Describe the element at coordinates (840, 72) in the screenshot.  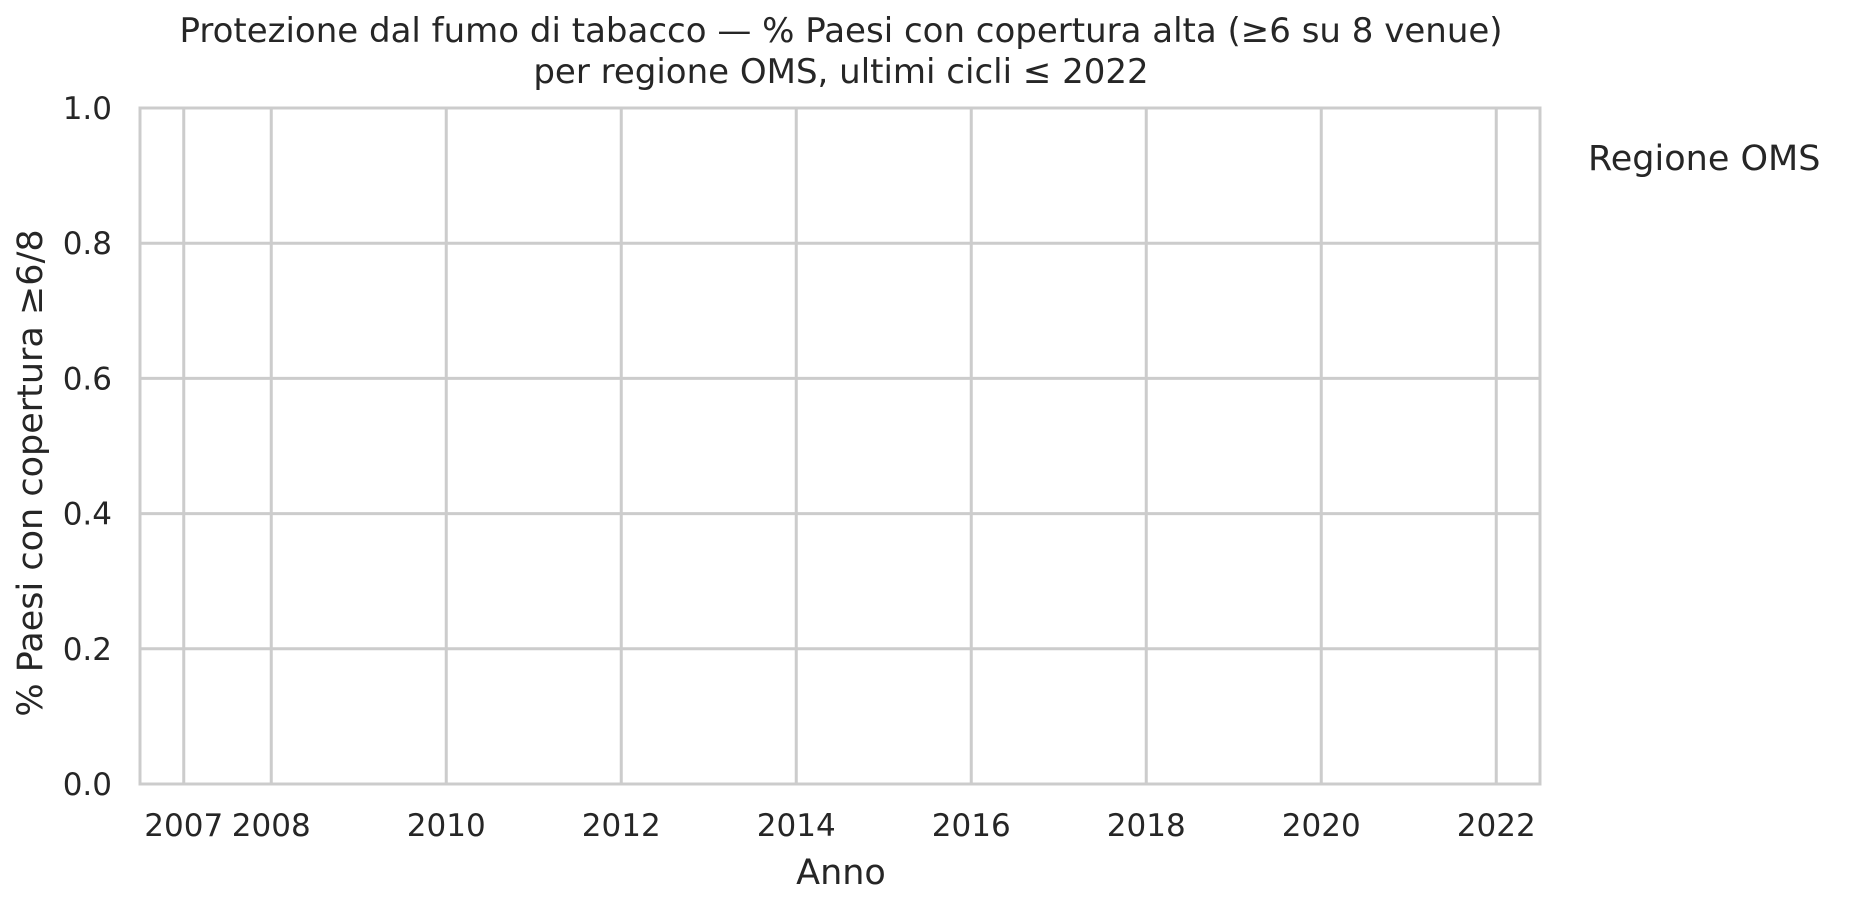
I see `chart-subtitle: per regione OMS, ultimi cicli ≤ 2022` at that location.